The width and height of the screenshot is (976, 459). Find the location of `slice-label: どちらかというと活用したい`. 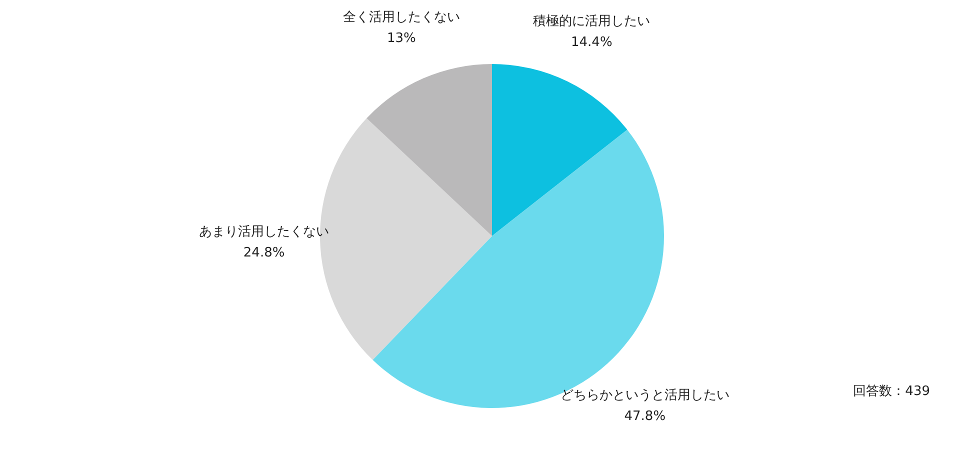

slice-label: どちらかというと活用したい is located at coordinates (645, 396).